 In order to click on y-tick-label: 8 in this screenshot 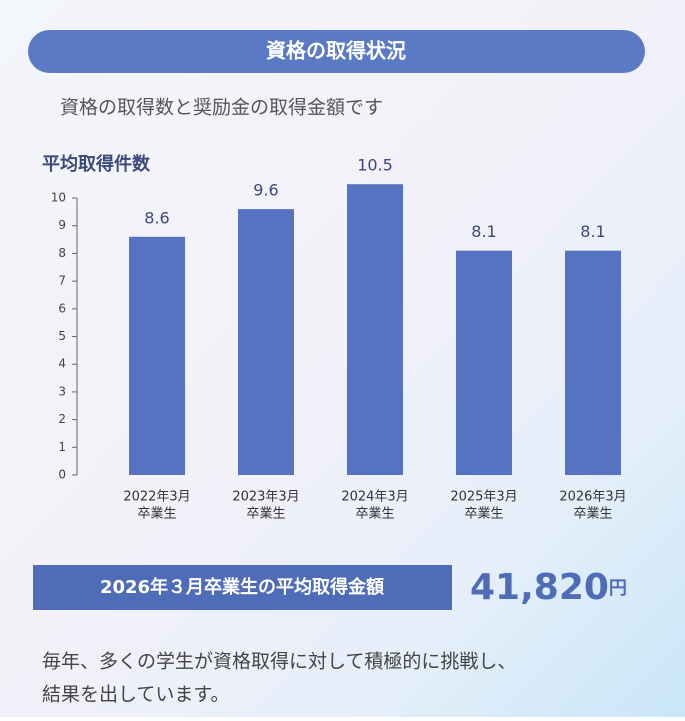, I will do `click(62, 253)`.